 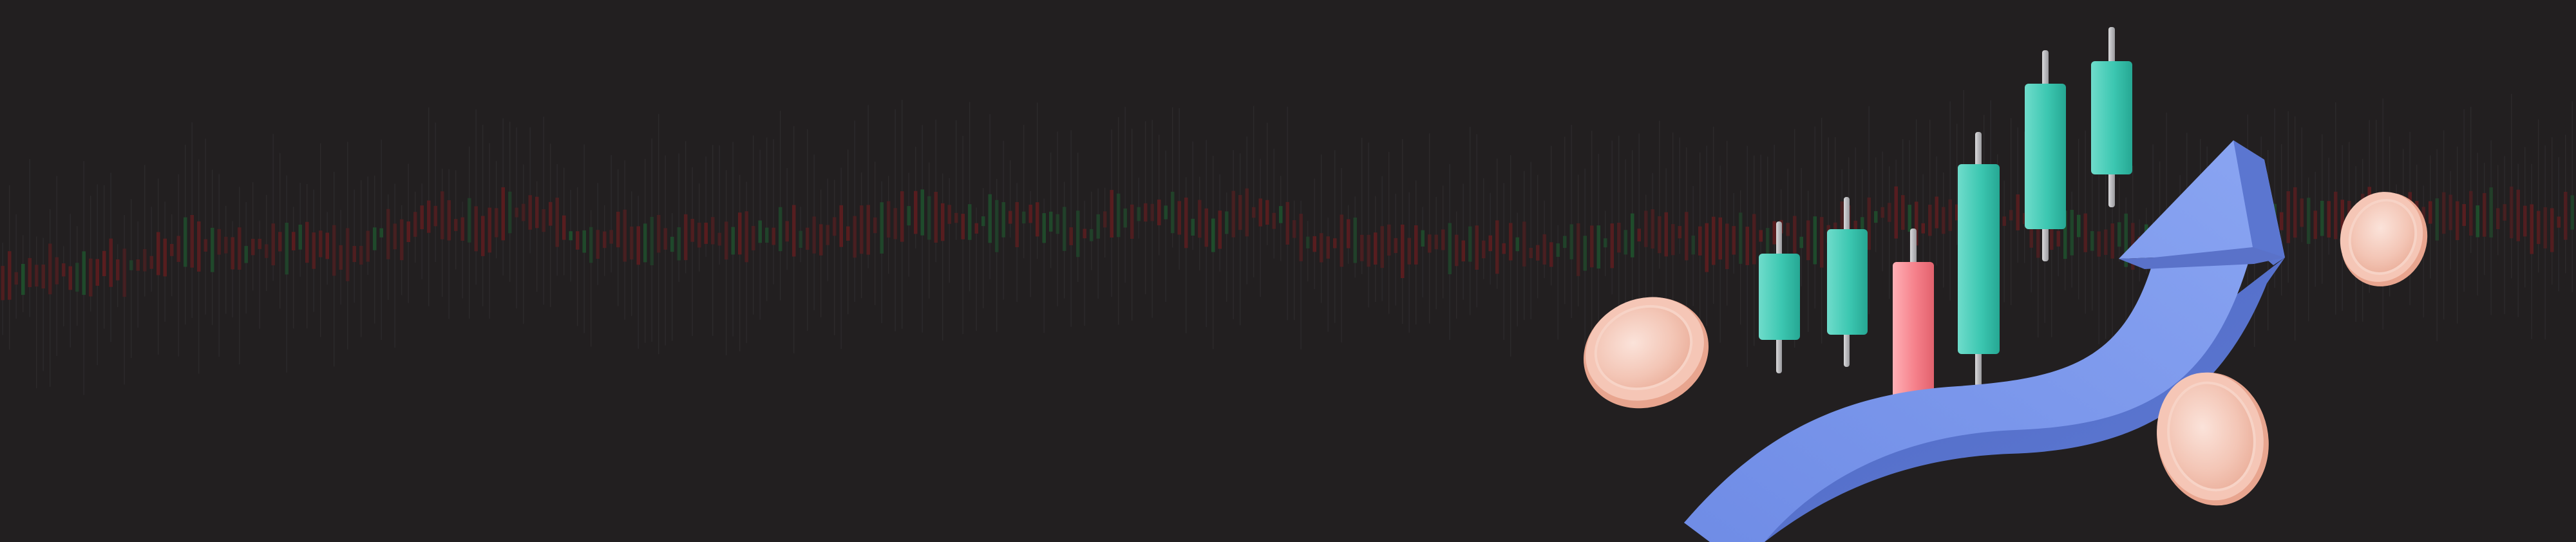 What do you see at coordinates (1913, 334) in the screenshot?
I see `candlestick-icon` at bounding box center [1913, 334].